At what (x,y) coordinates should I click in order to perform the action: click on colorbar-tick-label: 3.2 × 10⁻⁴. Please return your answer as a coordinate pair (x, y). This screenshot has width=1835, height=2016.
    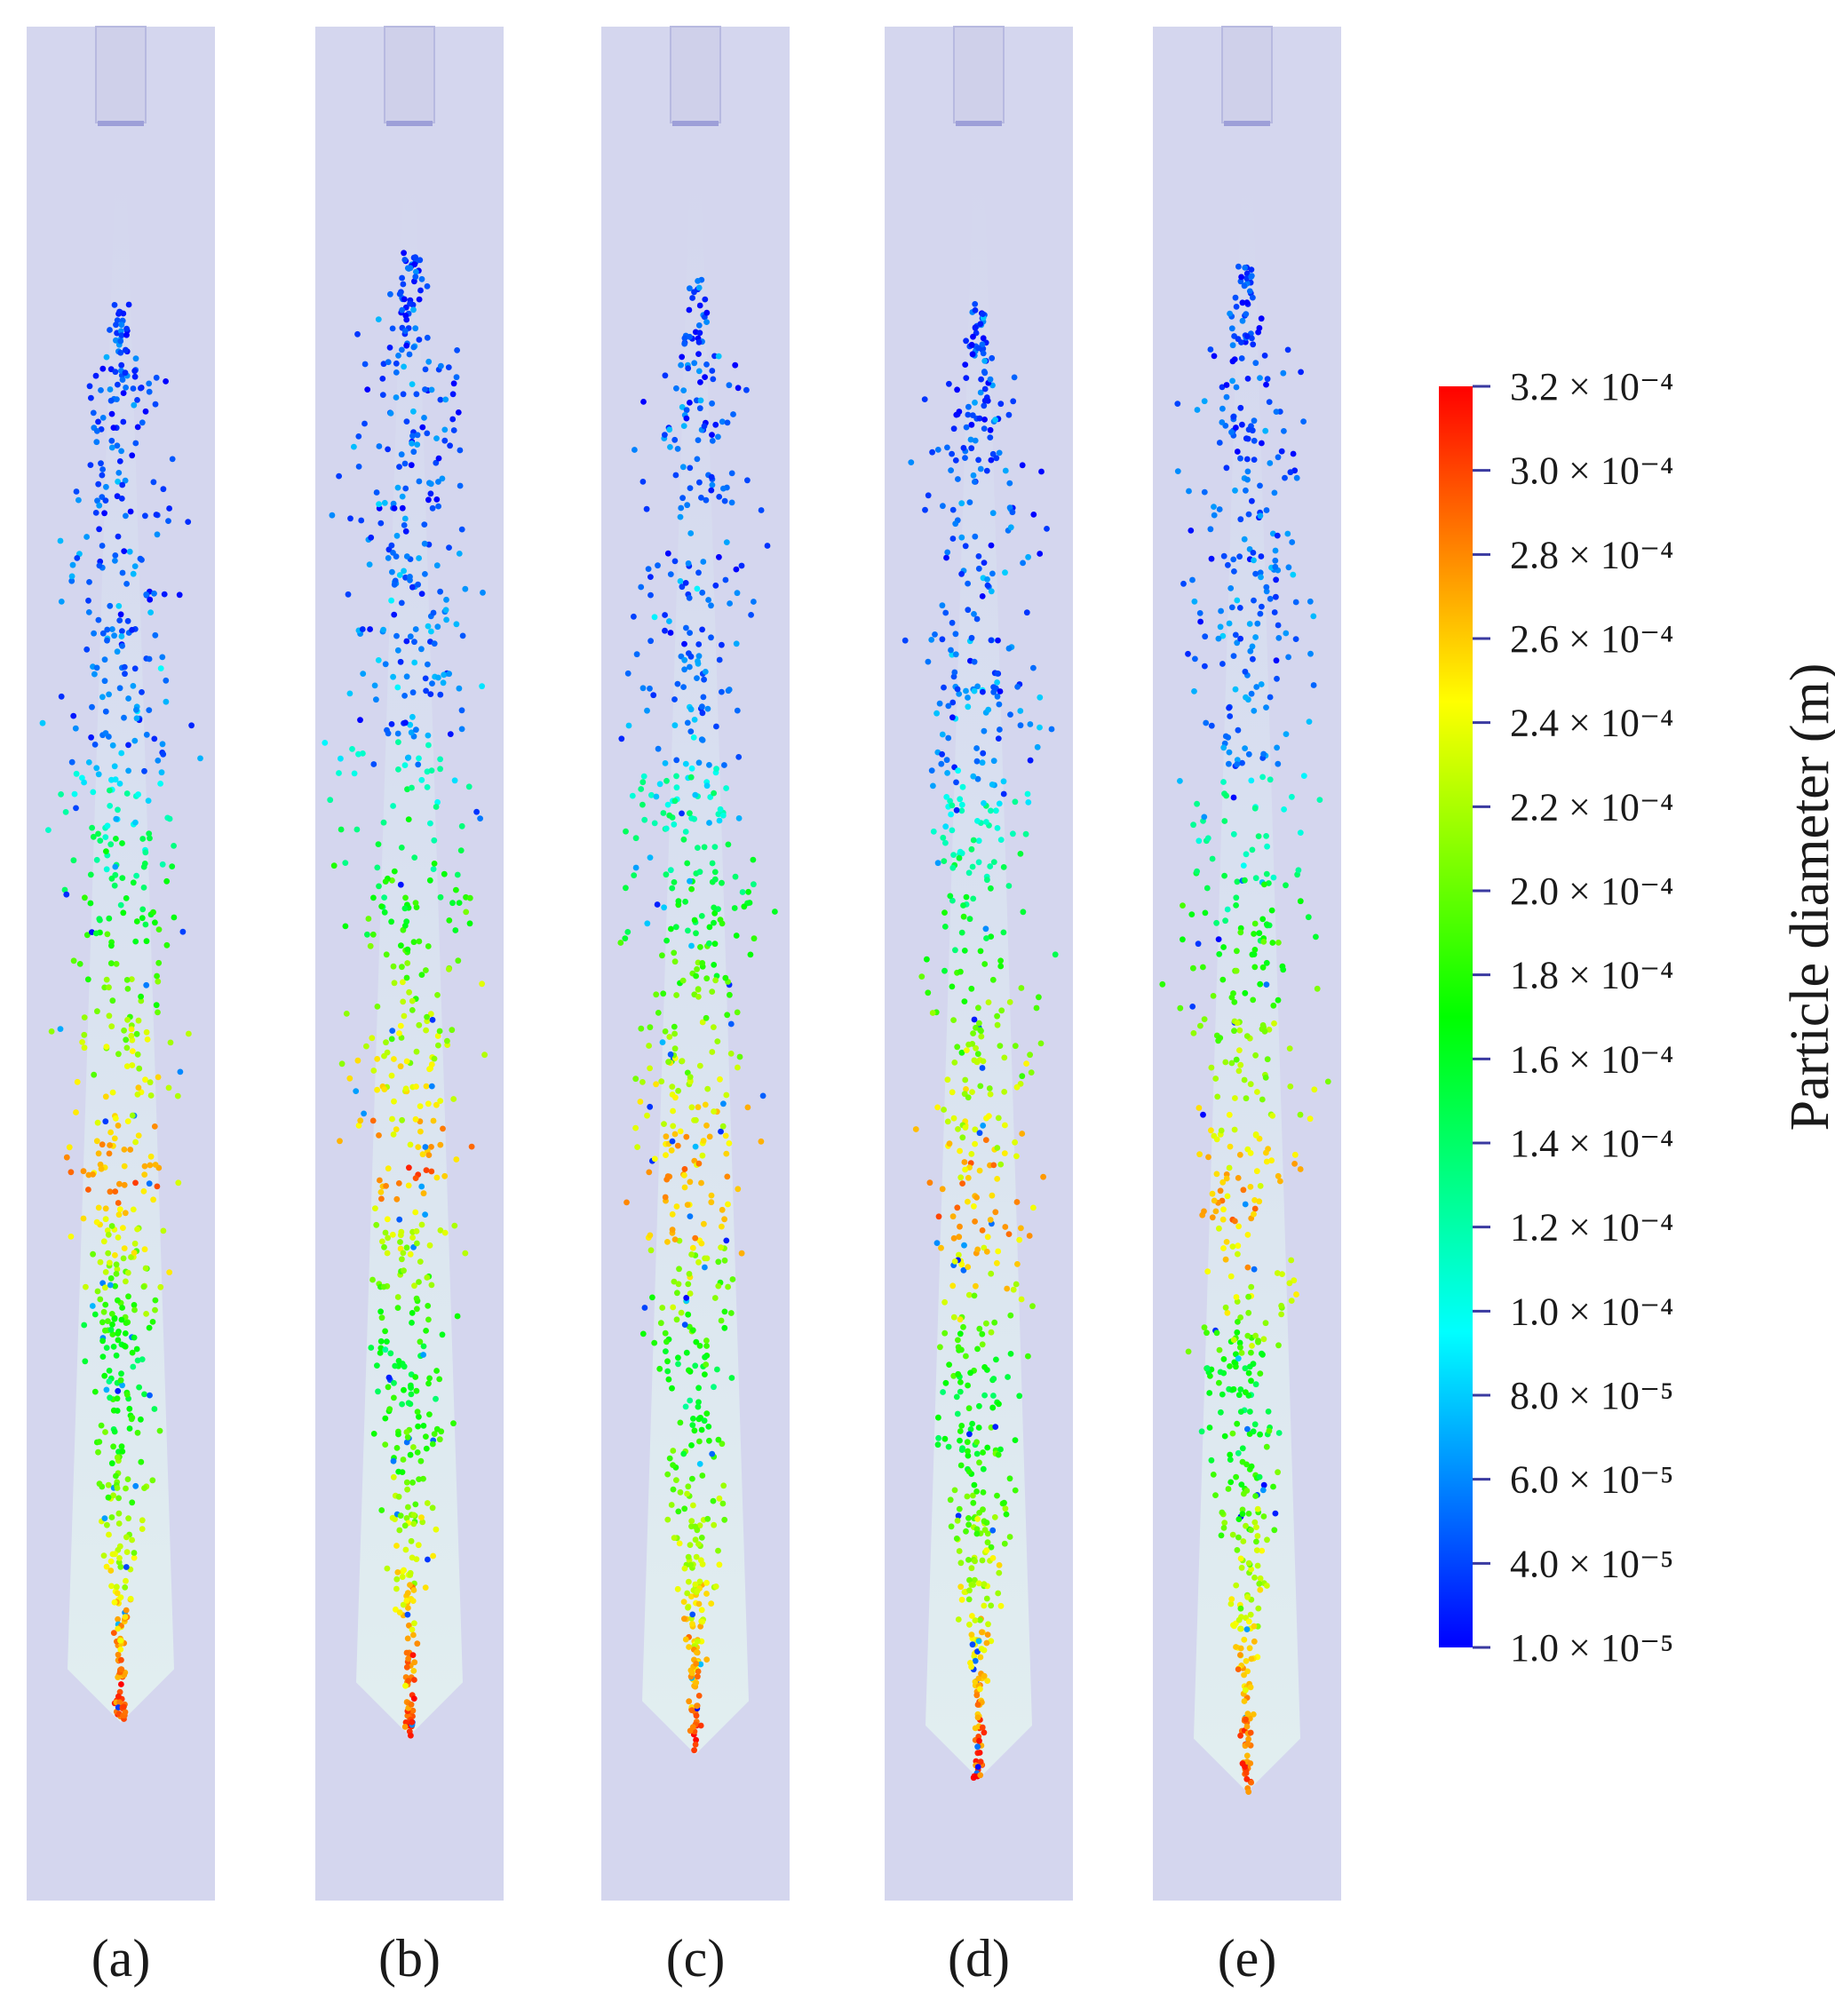
    Looking at the image, I should click on (1591, 387).